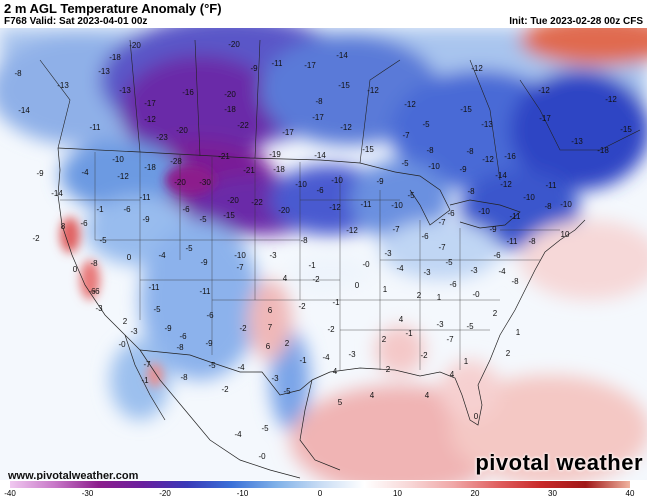 The height and width of the screenshot is (500, 647). Describe the element at coordinates (559, 462) in the screenshot. I see `pivotal-weather-logo: pivotal weather` at that location.